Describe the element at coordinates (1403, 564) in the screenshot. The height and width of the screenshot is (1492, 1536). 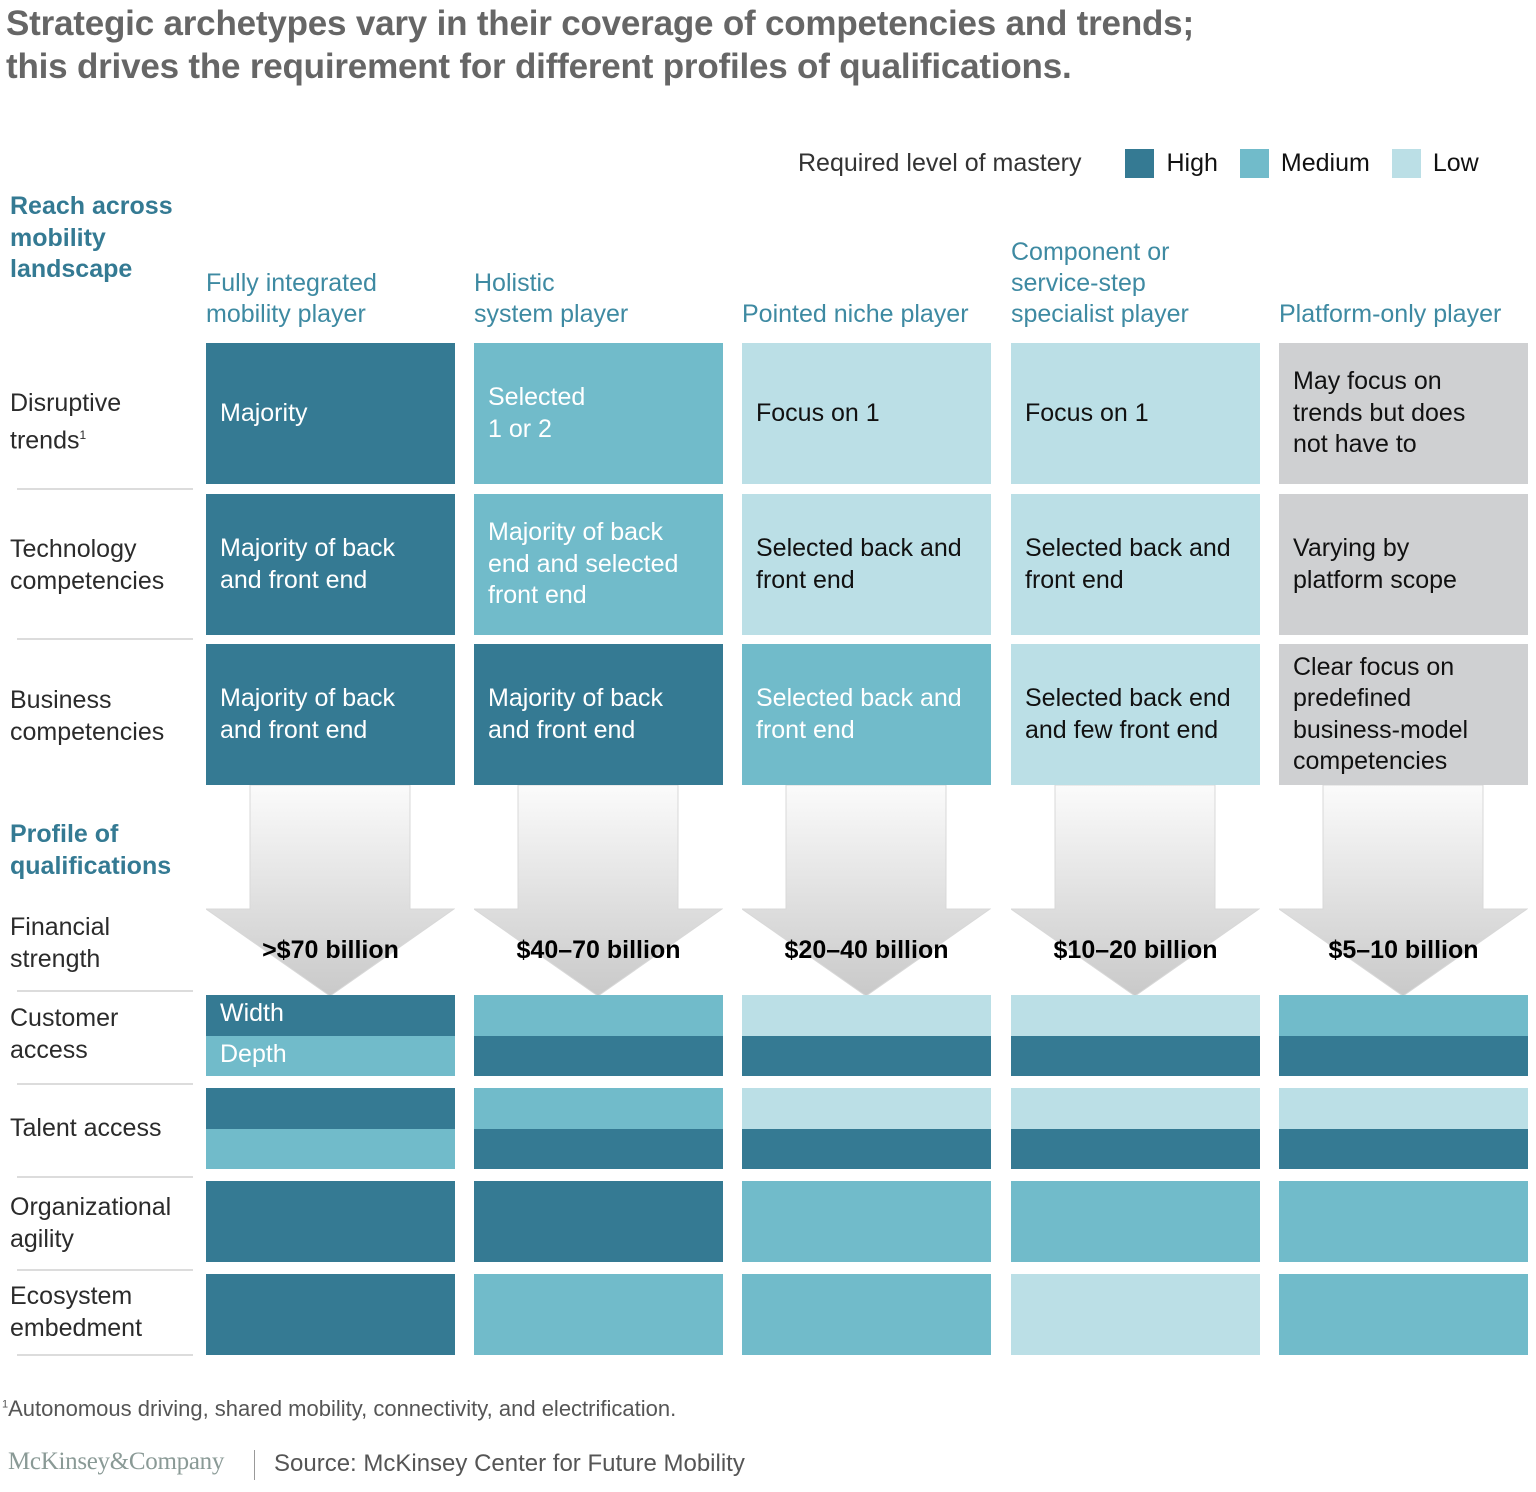
I see `matrix-cell-na: Varying by platform scope` at that location.